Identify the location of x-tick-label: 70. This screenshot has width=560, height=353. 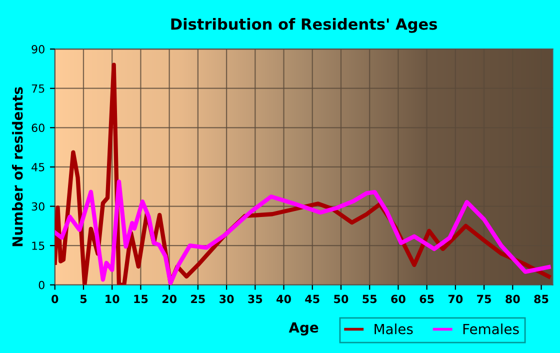
(455, 299).